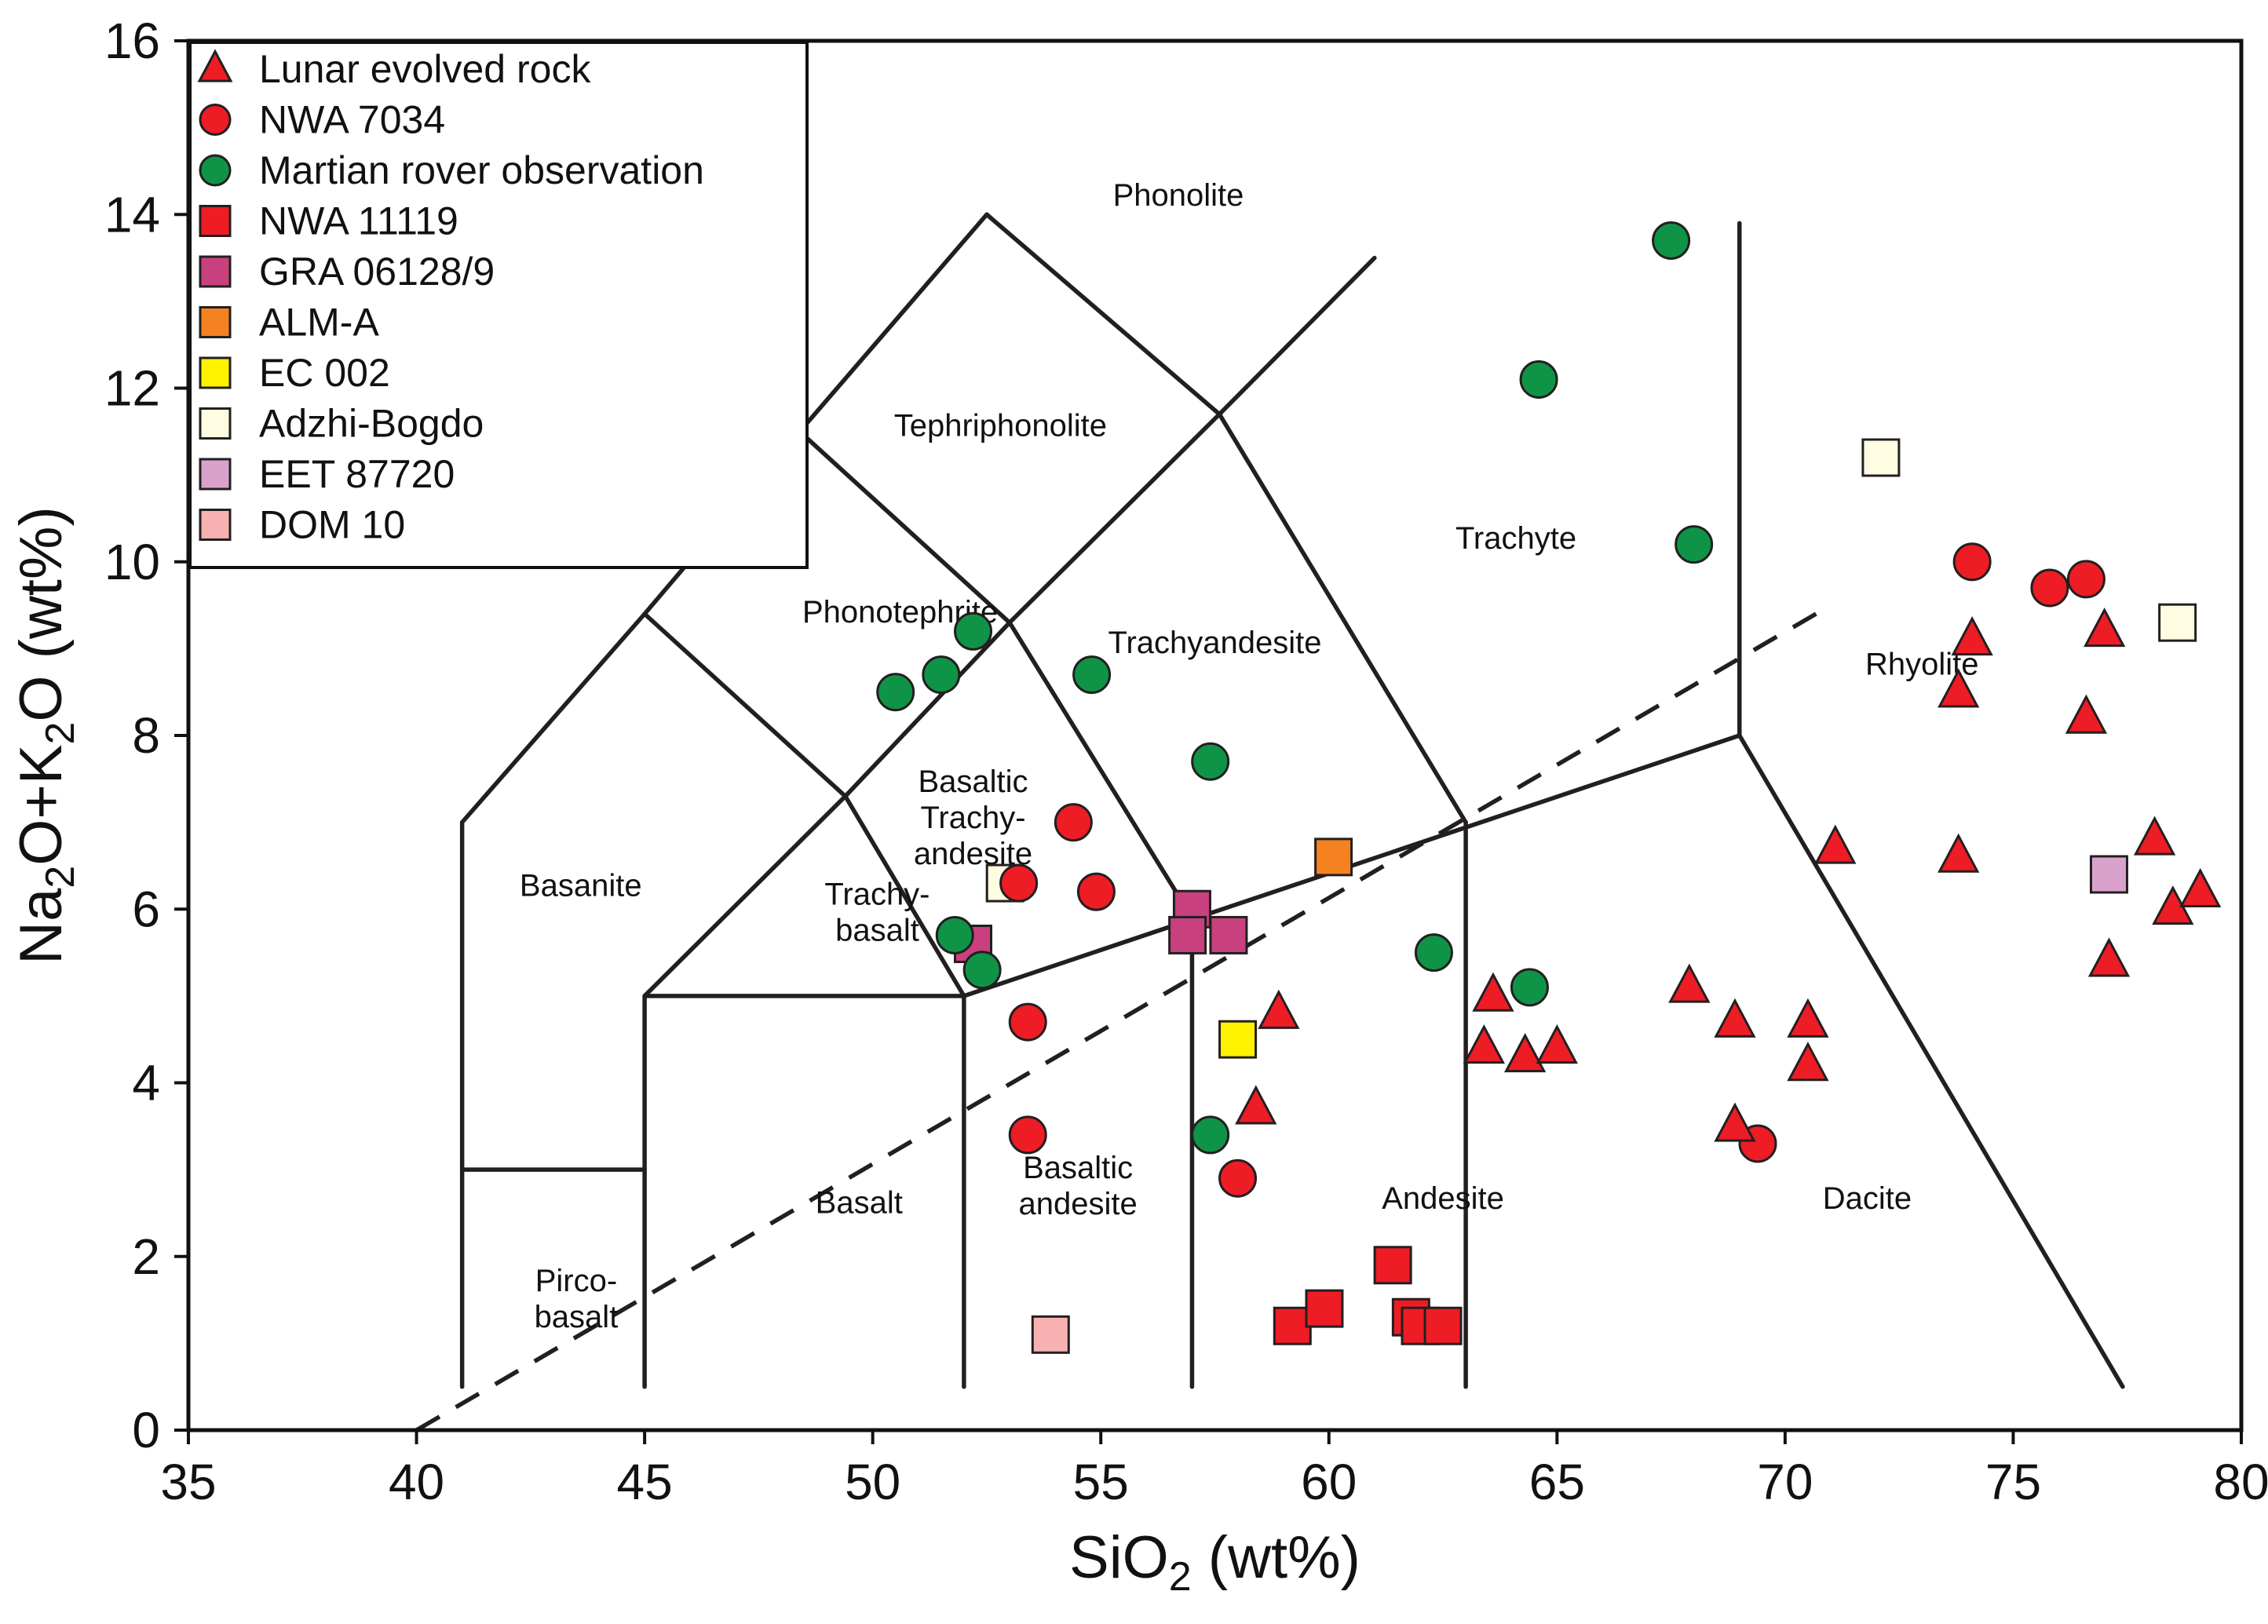  What do you see at coordinates (2240, 1482) in the screenshot?
I see `x-tick-label: 80` at bounding box center [2240, 1482].